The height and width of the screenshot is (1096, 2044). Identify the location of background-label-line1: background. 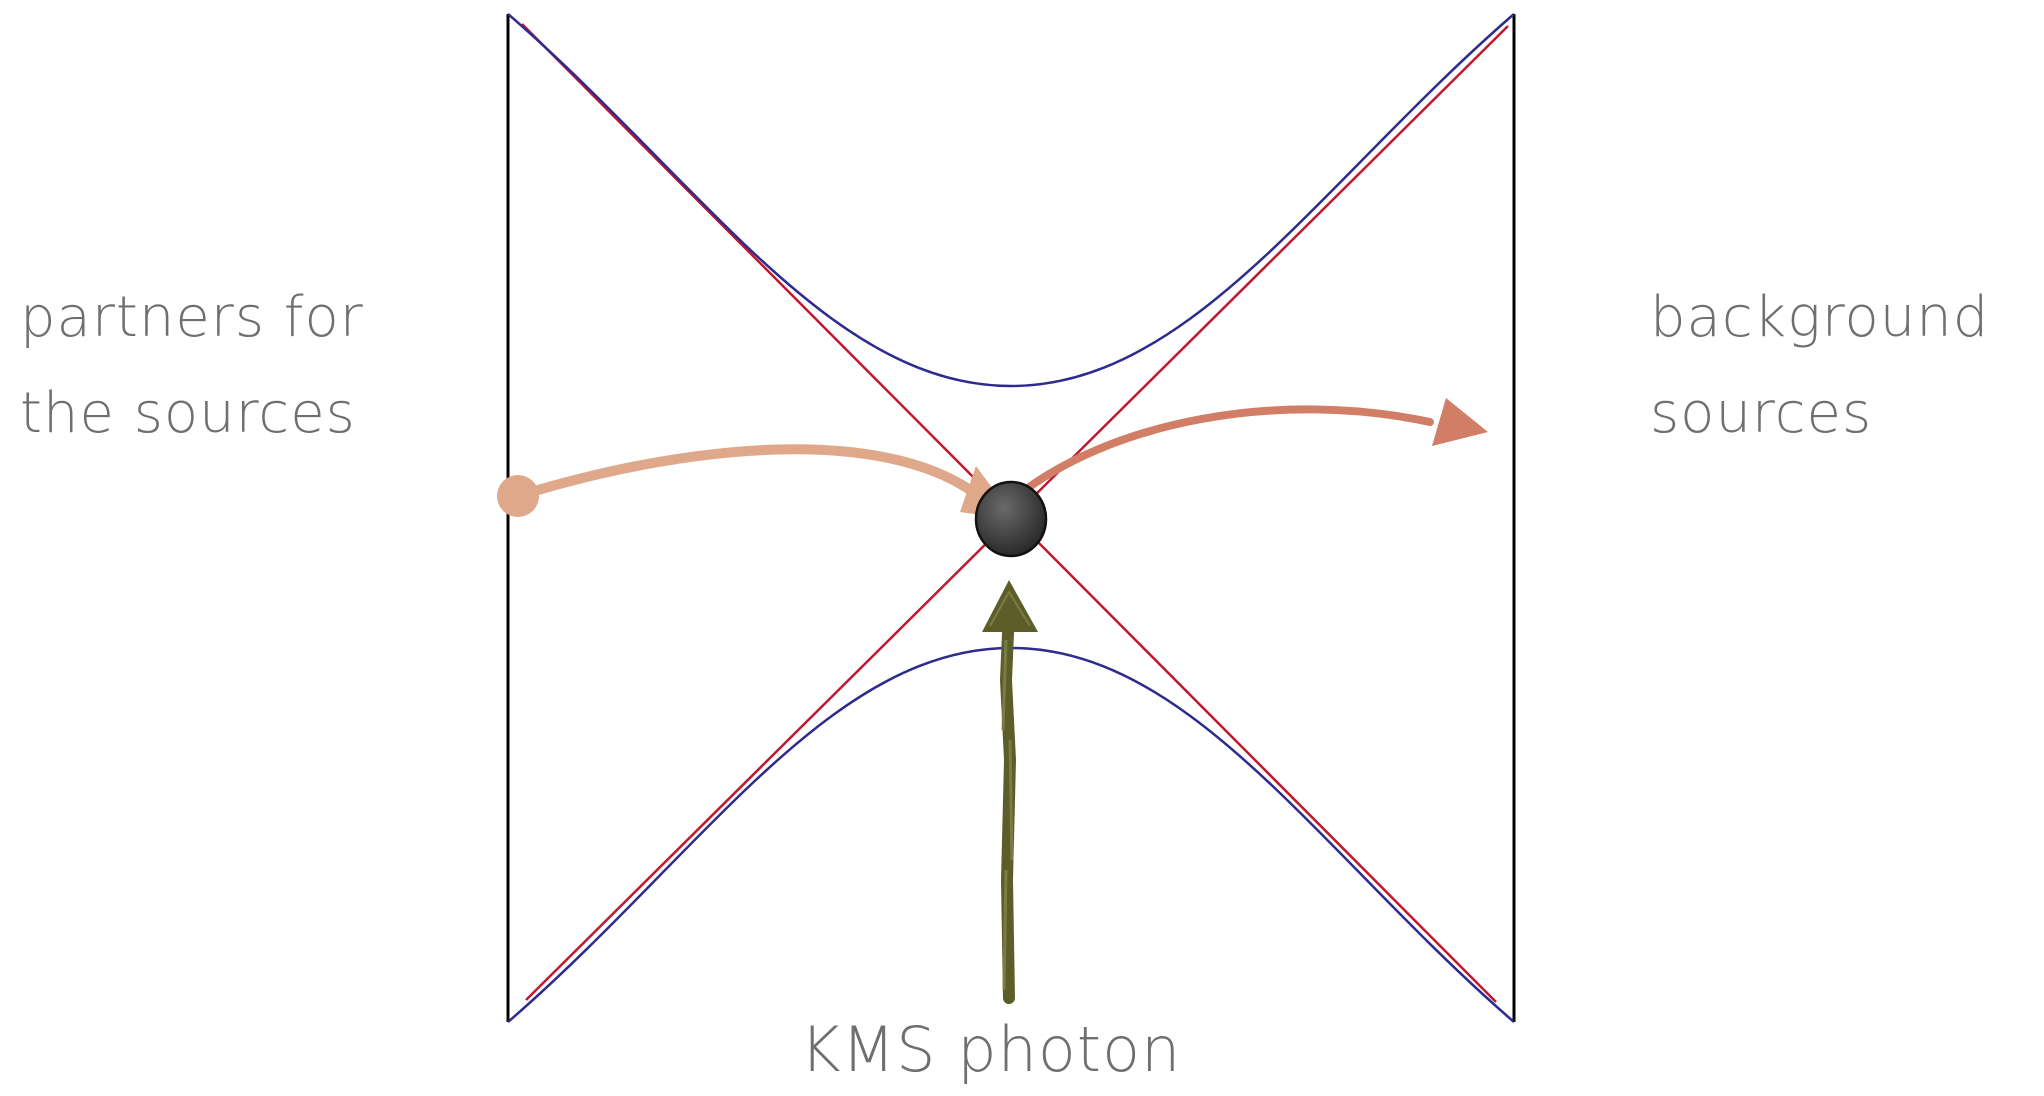
(1820, 317).